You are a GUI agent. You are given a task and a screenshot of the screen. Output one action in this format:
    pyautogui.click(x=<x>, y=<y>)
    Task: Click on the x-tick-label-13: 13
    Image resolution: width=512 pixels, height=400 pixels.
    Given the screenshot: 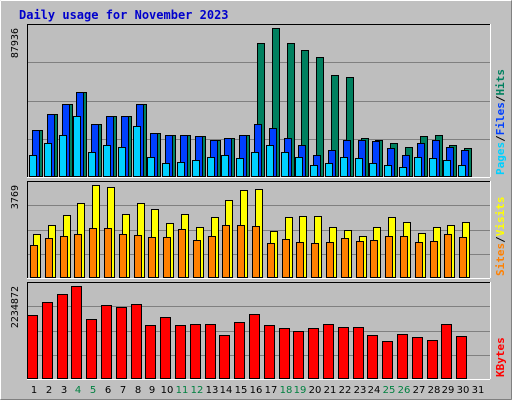 What is the action you would take?
    pyautogui.click(x=212, y=390)
    